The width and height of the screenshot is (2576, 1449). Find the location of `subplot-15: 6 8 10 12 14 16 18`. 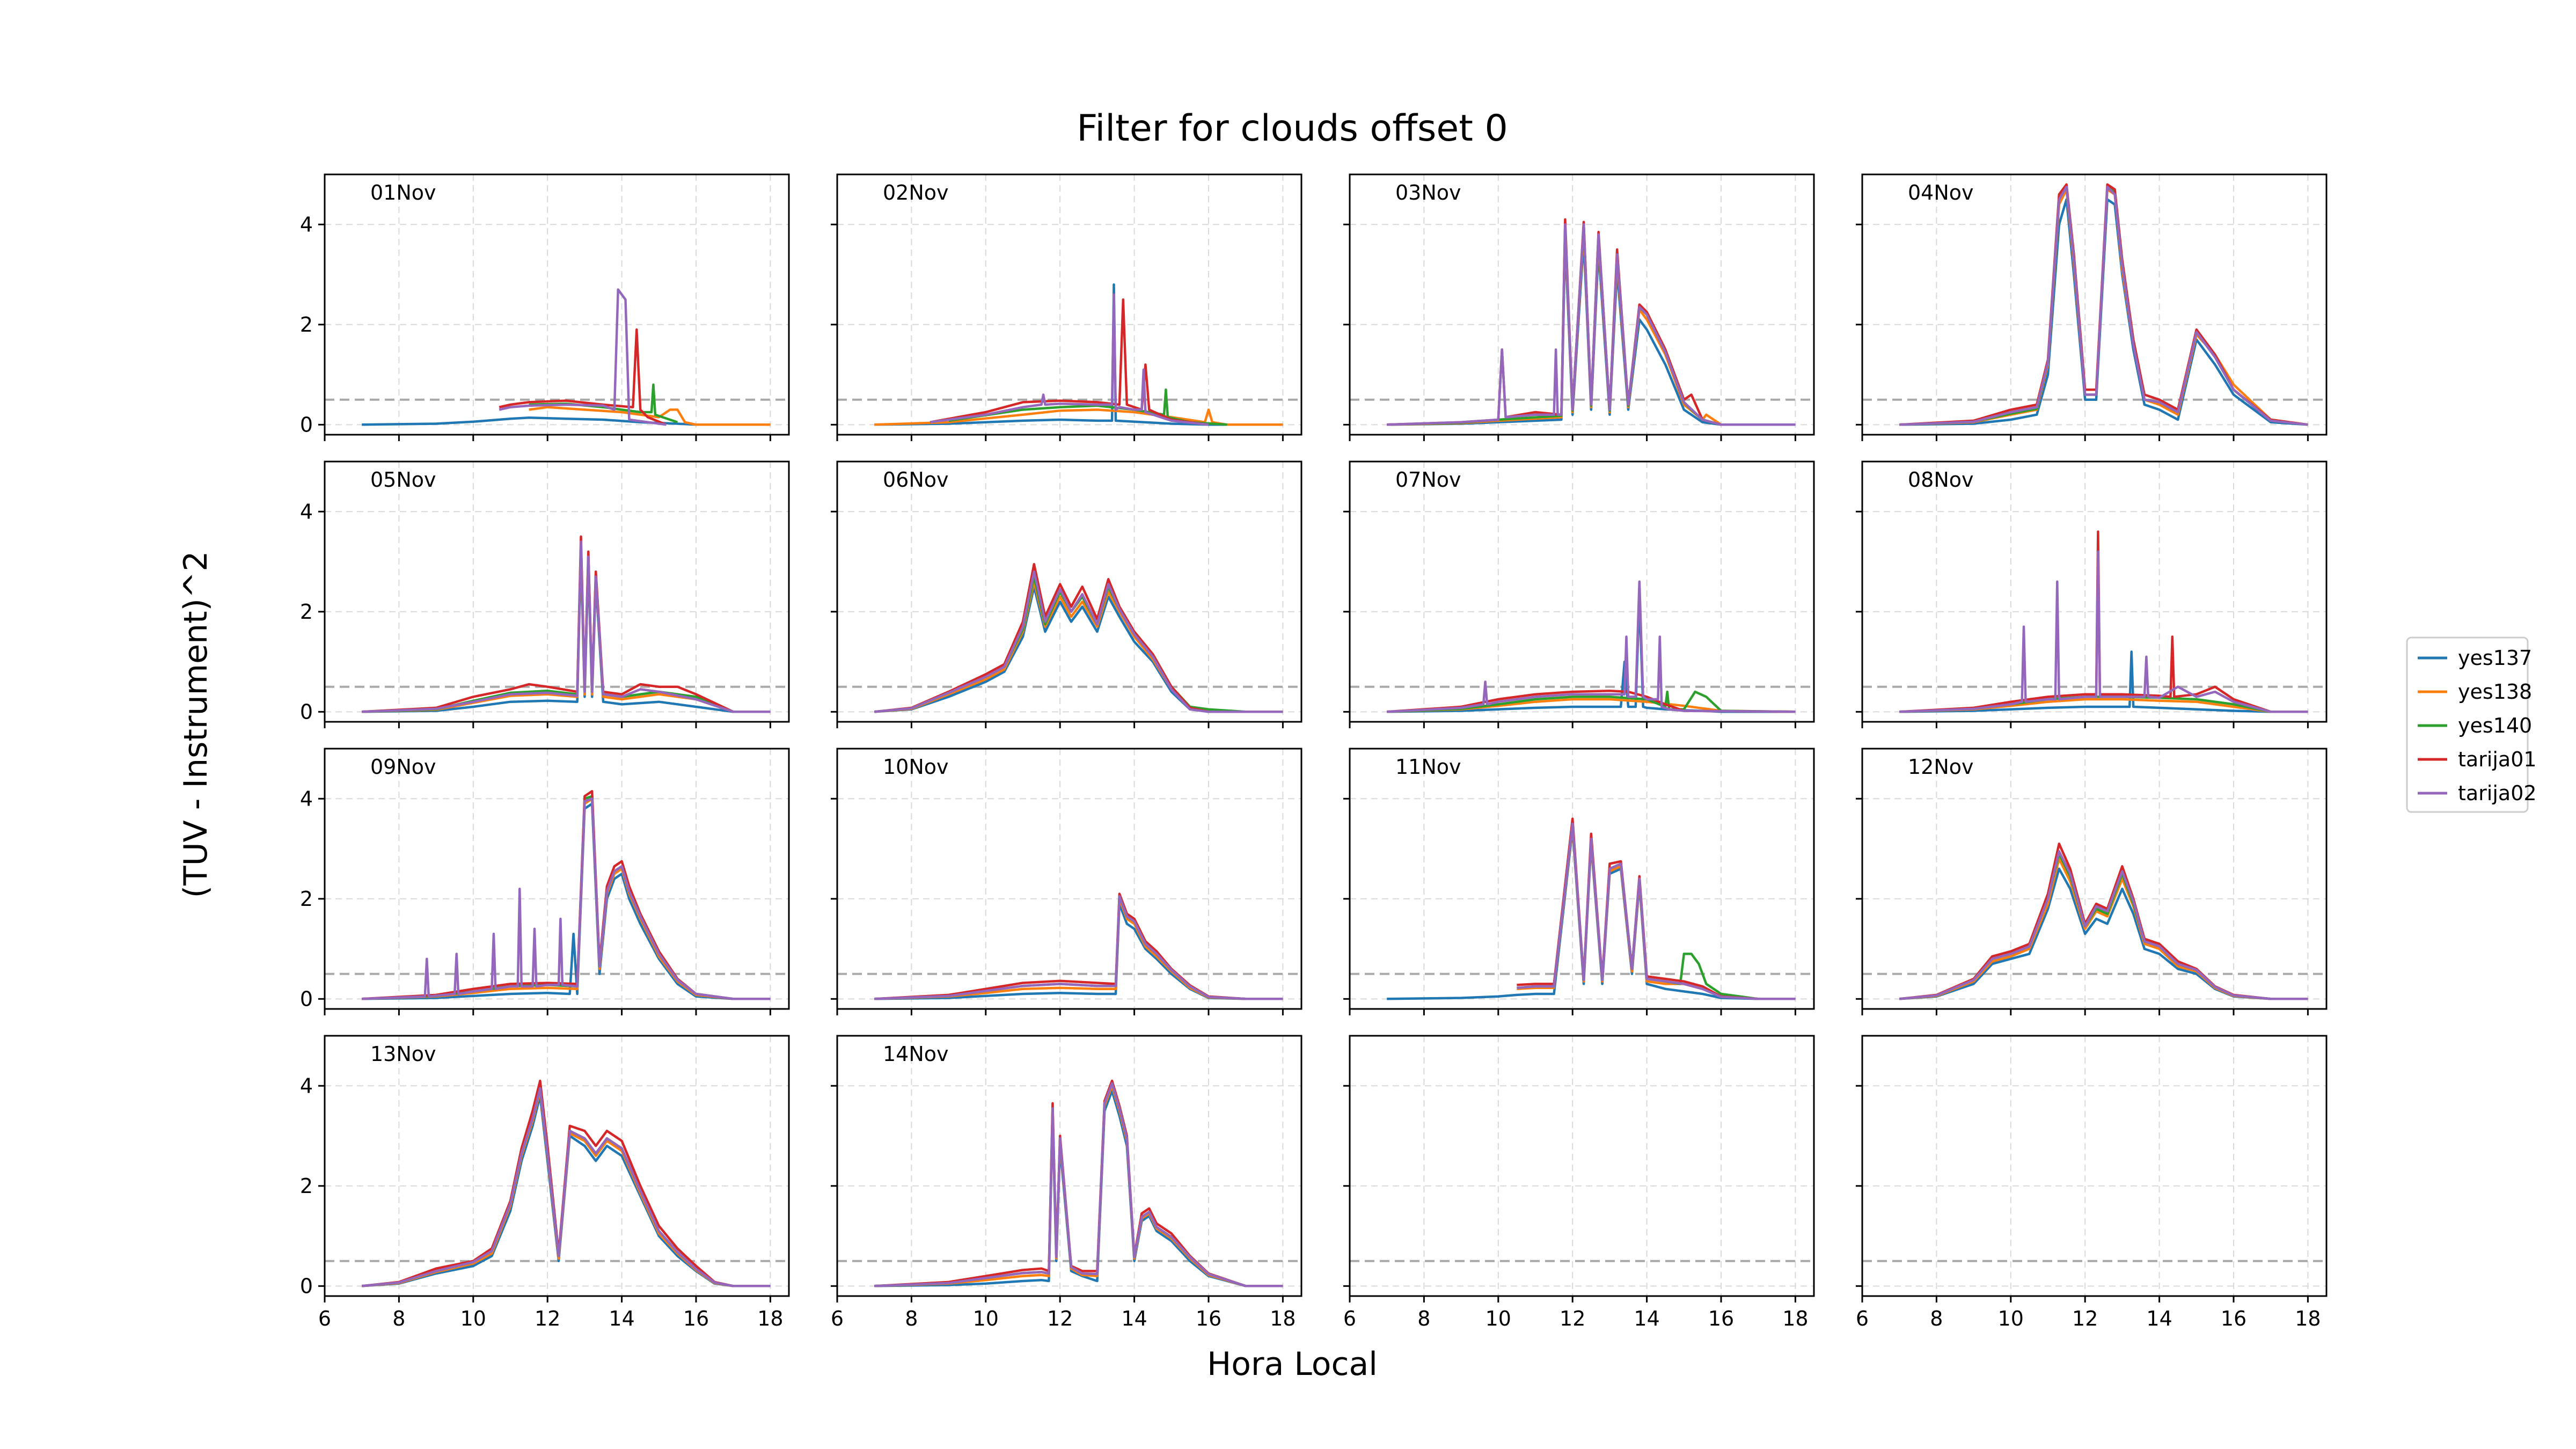

subplot-15: 6 8 10 12 14 16 18 is located at coordinates (1579, 1182).